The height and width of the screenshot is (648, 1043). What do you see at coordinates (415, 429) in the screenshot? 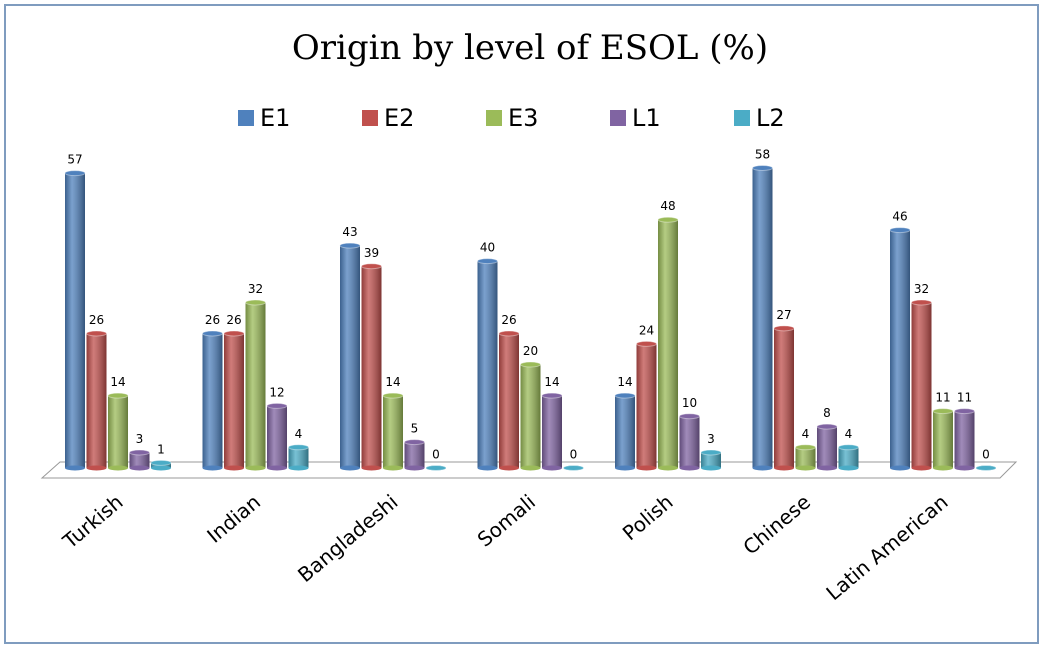
I see `data-label: 5` at bounding box center [415, 429].